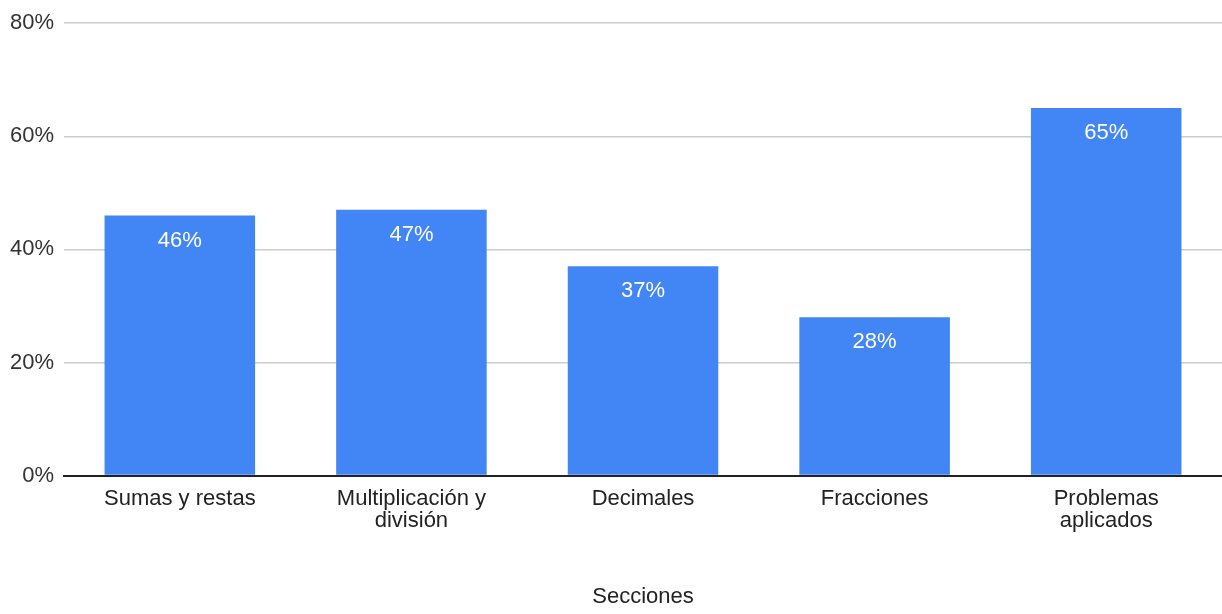 This screenshot has width=1222, height=614. What do you see at coordinates (643, 595) in the screenshot?
I see `x-axis-title: Secciones` at bounding box center [643, 595].